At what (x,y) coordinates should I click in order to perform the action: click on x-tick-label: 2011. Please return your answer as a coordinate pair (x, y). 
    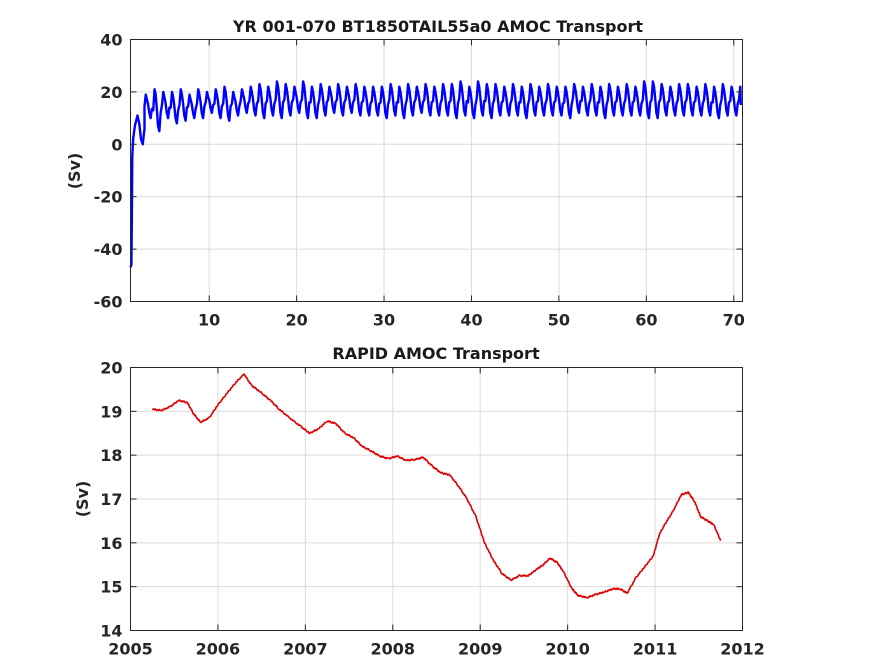
    Looking at the image, I should click on (655, 648).